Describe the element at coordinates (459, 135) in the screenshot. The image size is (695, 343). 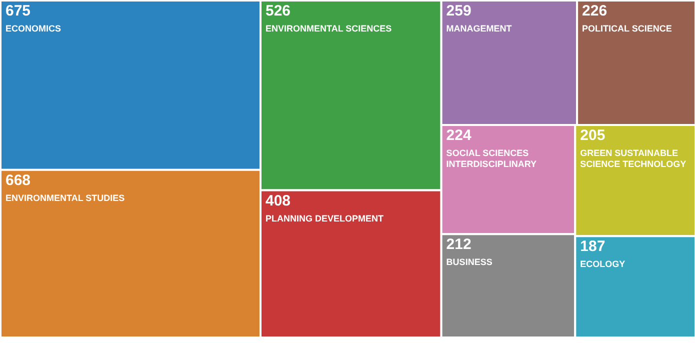
I see `data-label: 224` at that location.